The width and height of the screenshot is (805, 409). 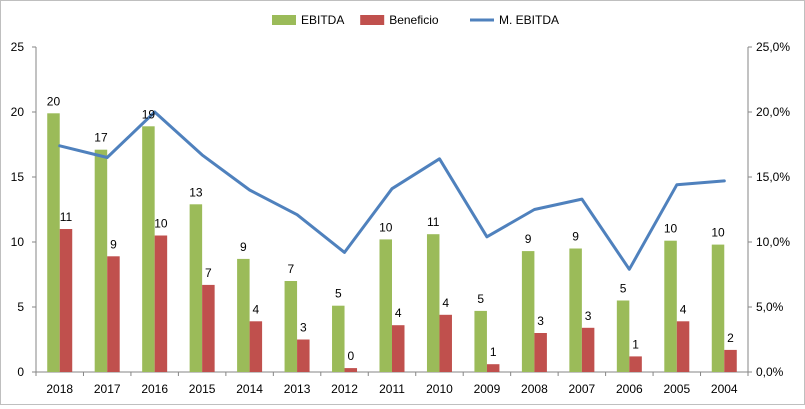 I want to click on x-tick-label: 2017, so click(x=107, y=389).